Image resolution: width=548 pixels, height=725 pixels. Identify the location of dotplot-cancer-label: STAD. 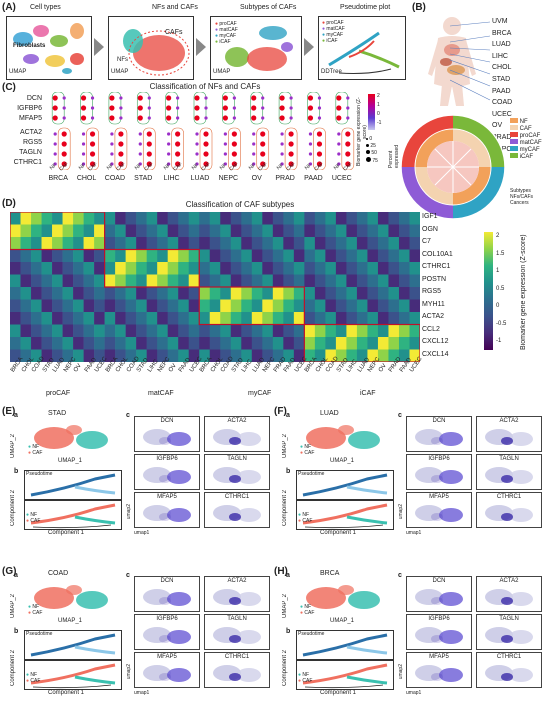
(143, 178).